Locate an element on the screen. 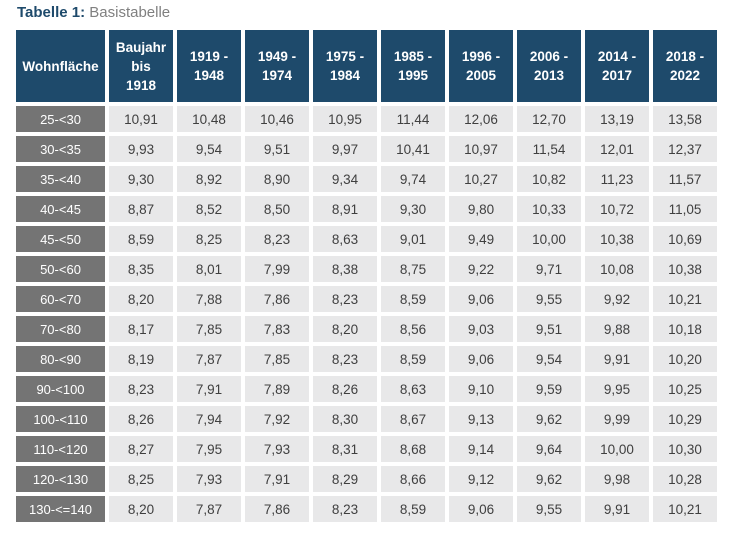 This screenshot has height=533, width=741. data-cell: 10,41 is located at coordinates (413, 149).